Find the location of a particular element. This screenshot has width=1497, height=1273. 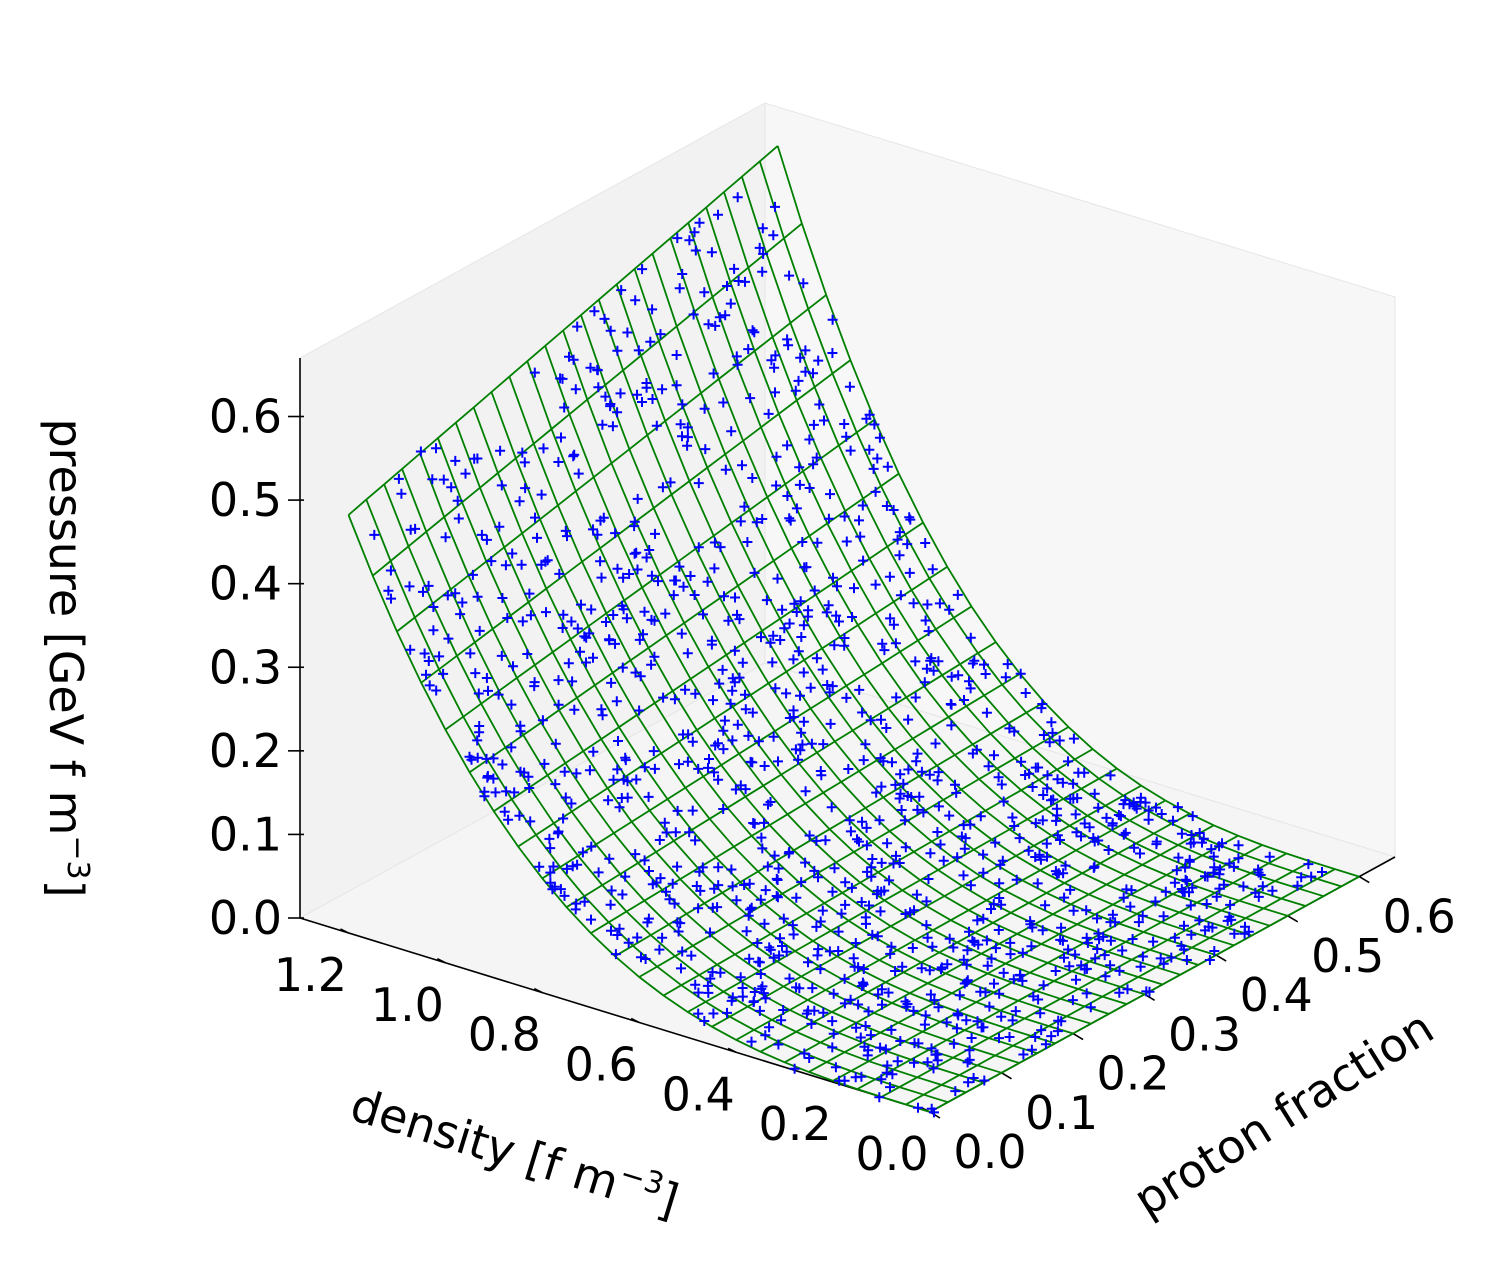

x-tick-label: 0.2 is located at coordinates (794, 1124).